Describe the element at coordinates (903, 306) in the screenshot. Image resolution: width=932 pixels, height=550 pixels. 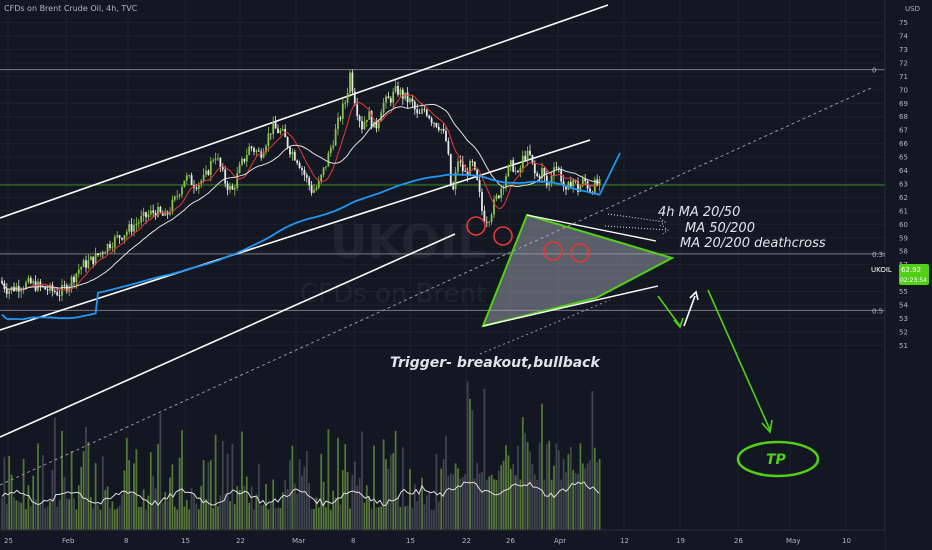
I see `y-tick-label: 54` at that location.